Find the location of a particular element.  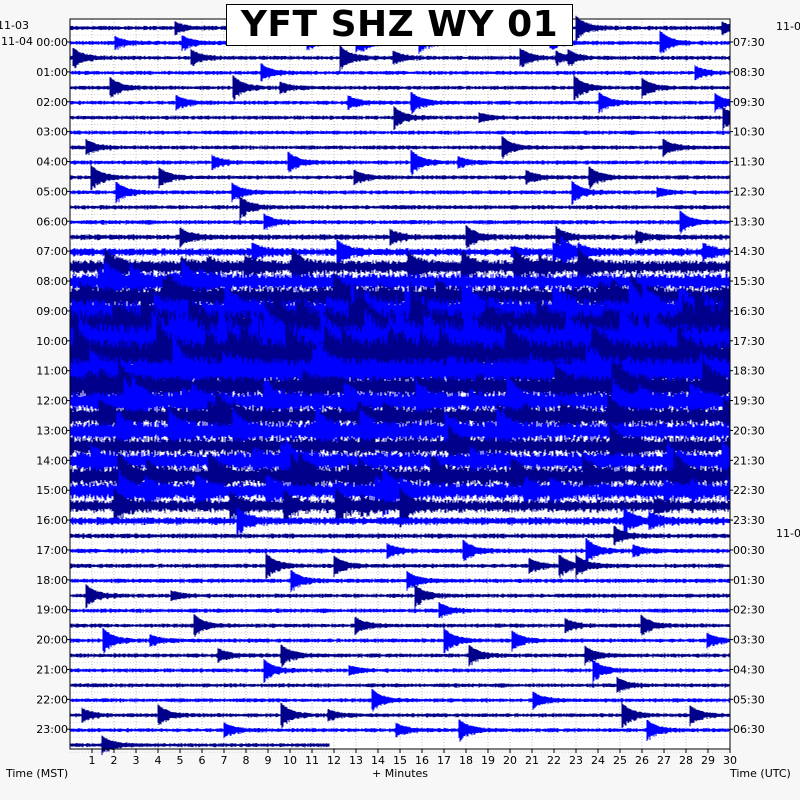

left-time-label: 17:00 is located at coordinates (52, 550).